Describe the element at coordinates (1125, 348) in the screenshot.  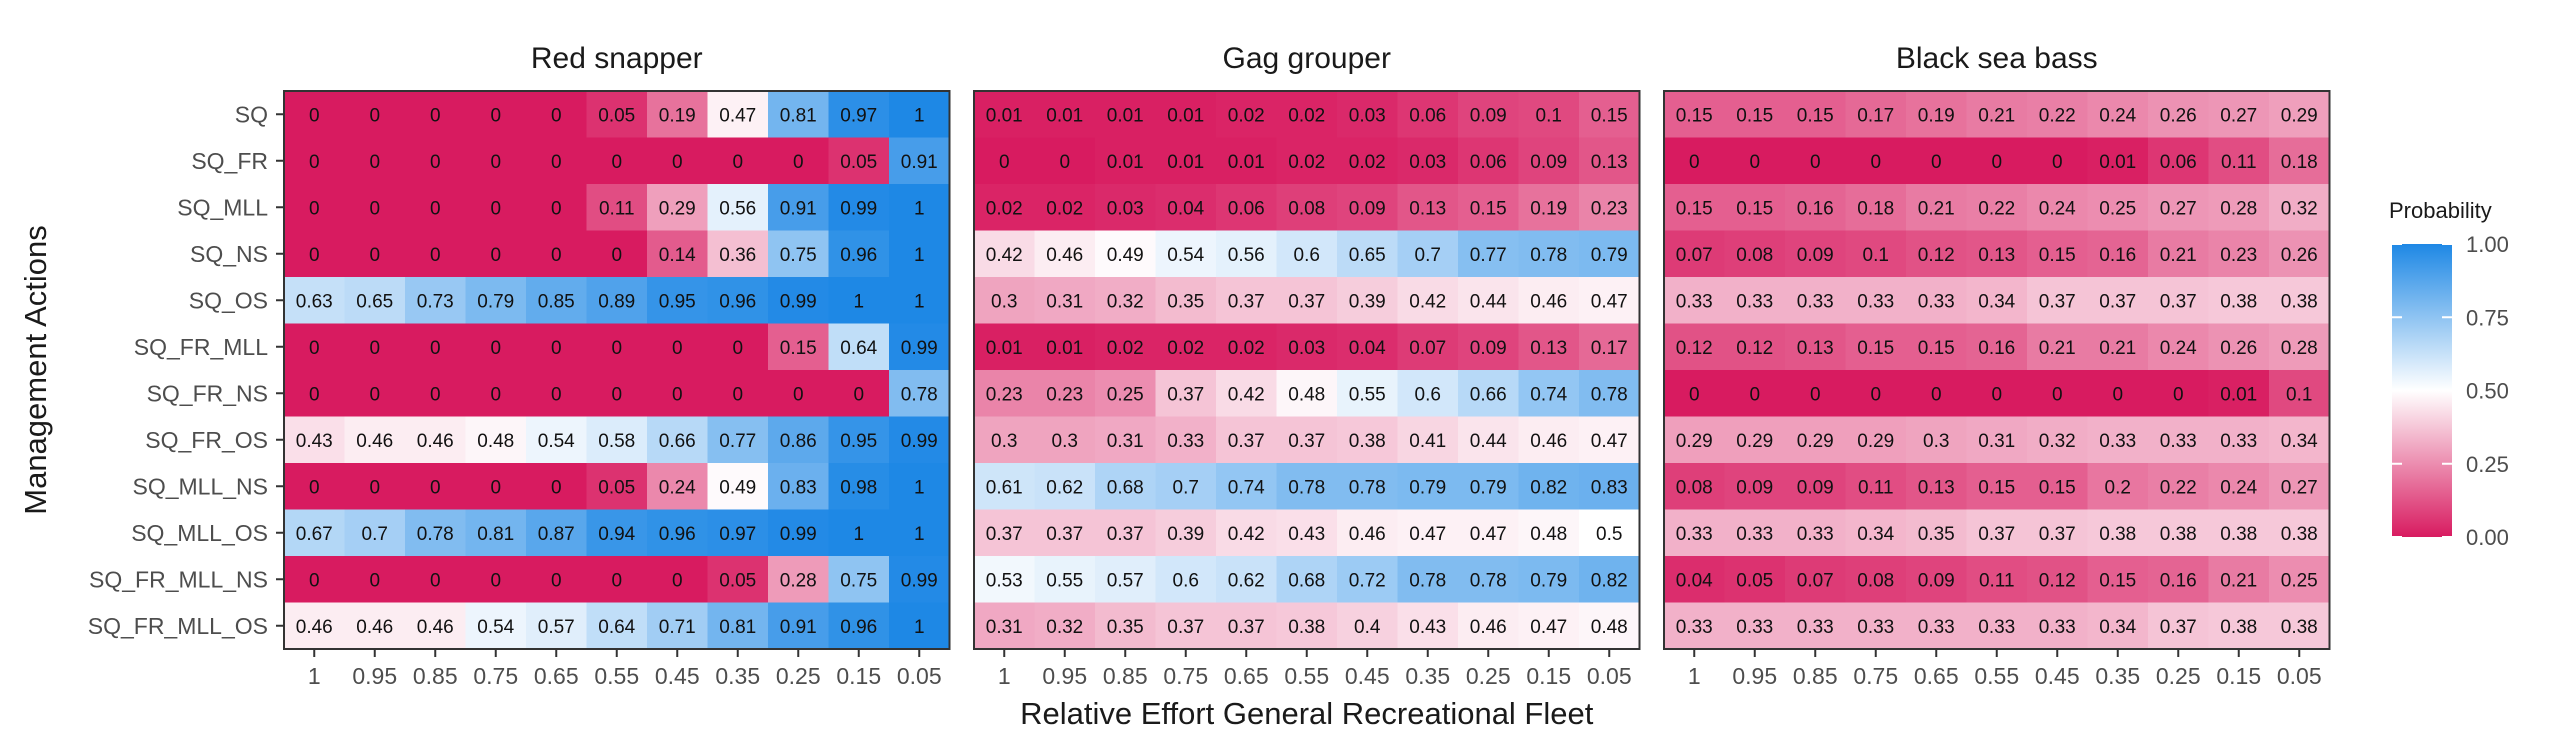
I see `cell-value-label: 0.02` at that location.